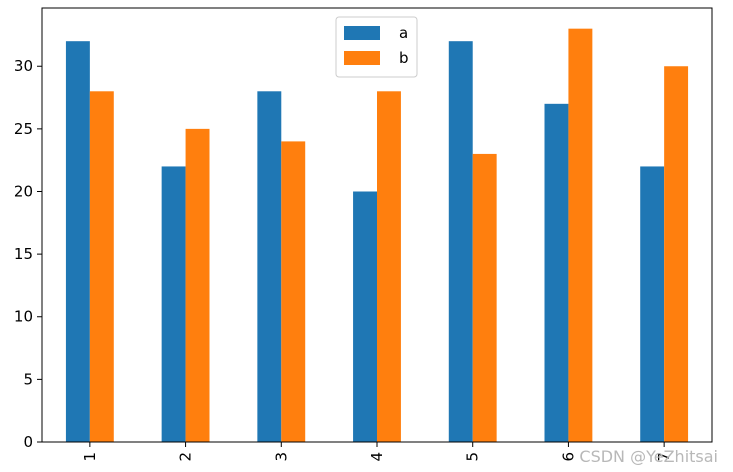 This screenshot has width=733, height=472. What do you see at coordinates (568, 457) in the screenshot?
I see `x-tick-label-6: 6` at bounding box center [568, 457].